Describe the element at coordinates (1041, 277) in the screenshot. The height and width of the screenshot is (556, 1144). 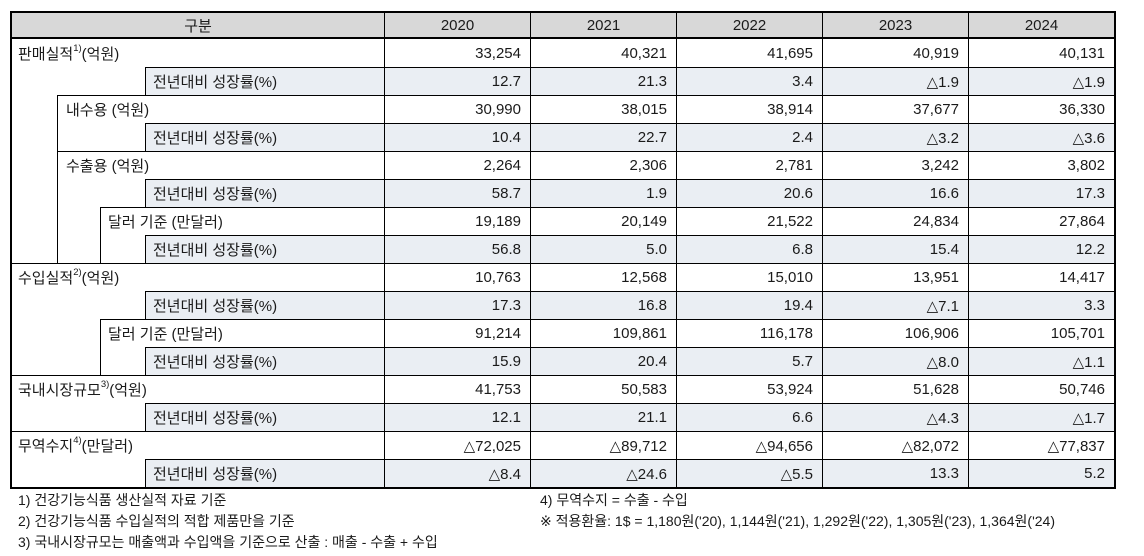
I see `value-cell: 14,417` at that location.